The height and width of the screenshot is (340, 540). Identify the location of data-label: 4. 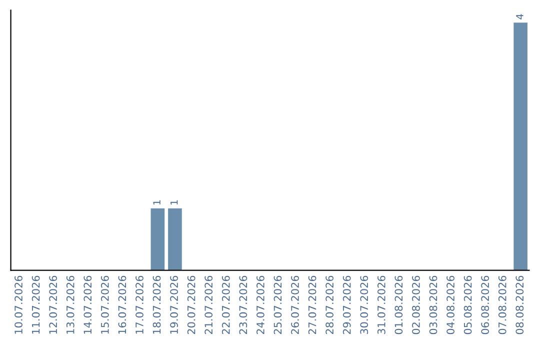
(520, 17).